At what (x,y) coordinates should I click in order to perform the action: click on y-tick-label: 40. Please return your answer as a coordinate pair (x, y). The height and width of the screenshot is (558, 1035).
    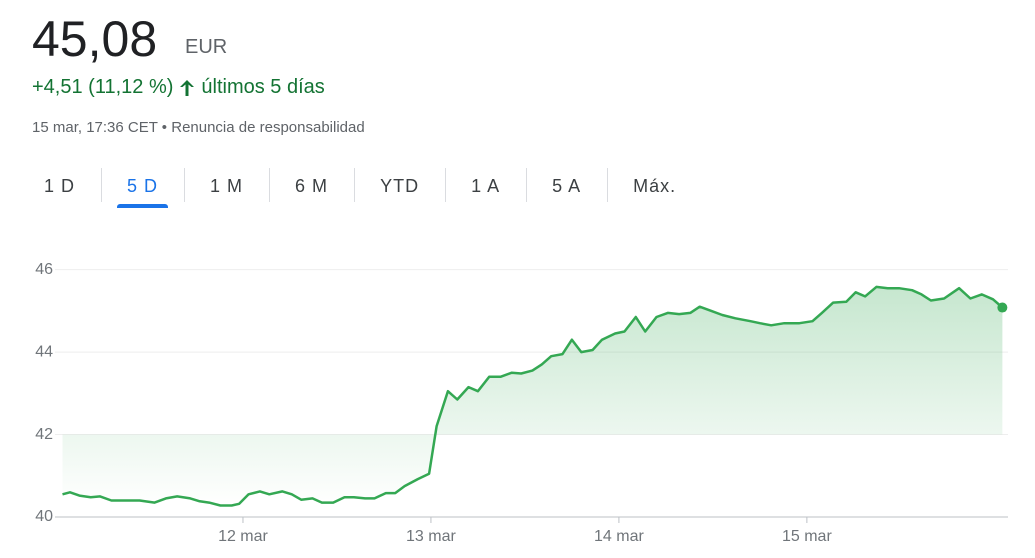
    Looking at the image, I should click on (44, 516).